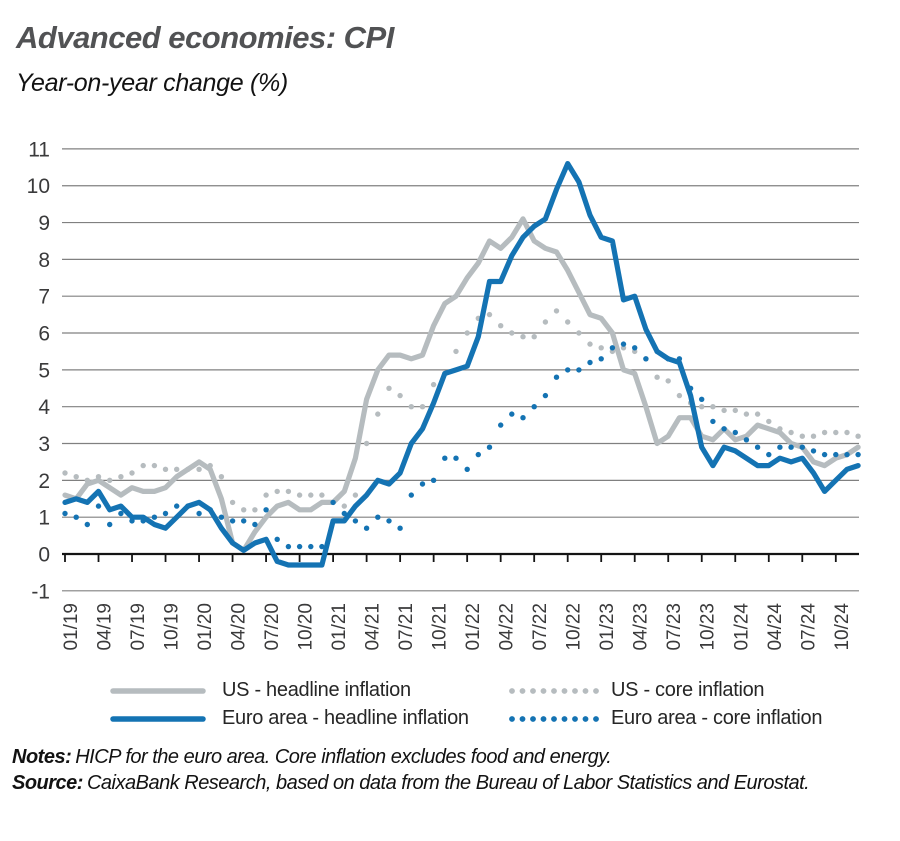 The image size is (900, 841). What do you see at coordinates (641, 627) in the screenshot?
I see `svg-text: 04/23` at bounding box center [641, 627].